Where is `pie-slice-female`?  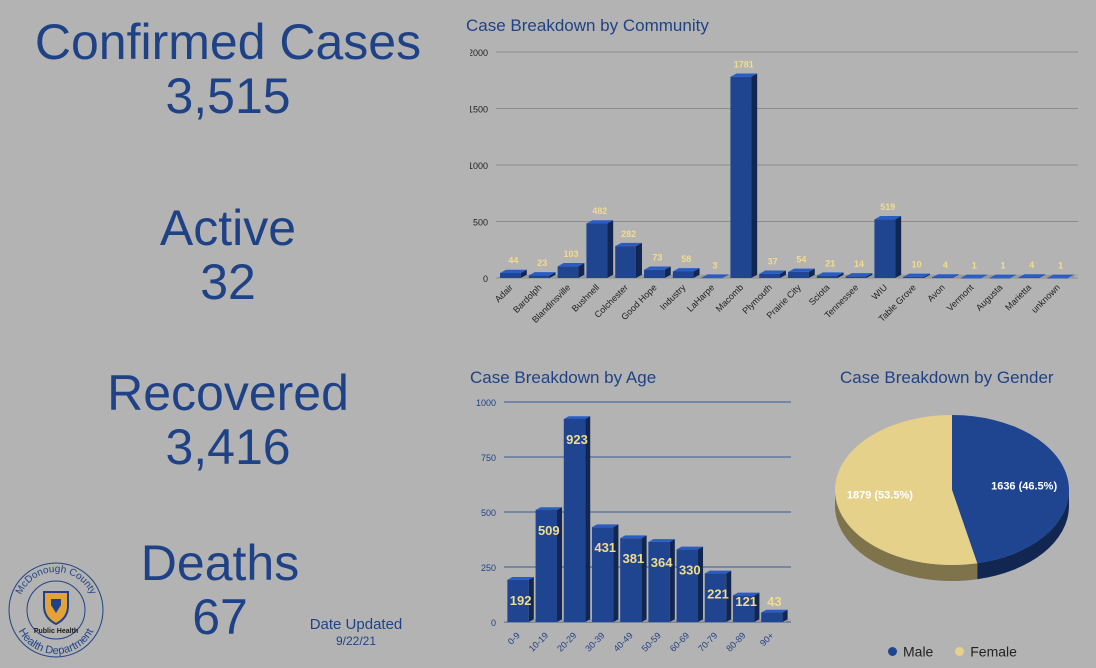 pie-slice-female is located at coordinates (906, 490).